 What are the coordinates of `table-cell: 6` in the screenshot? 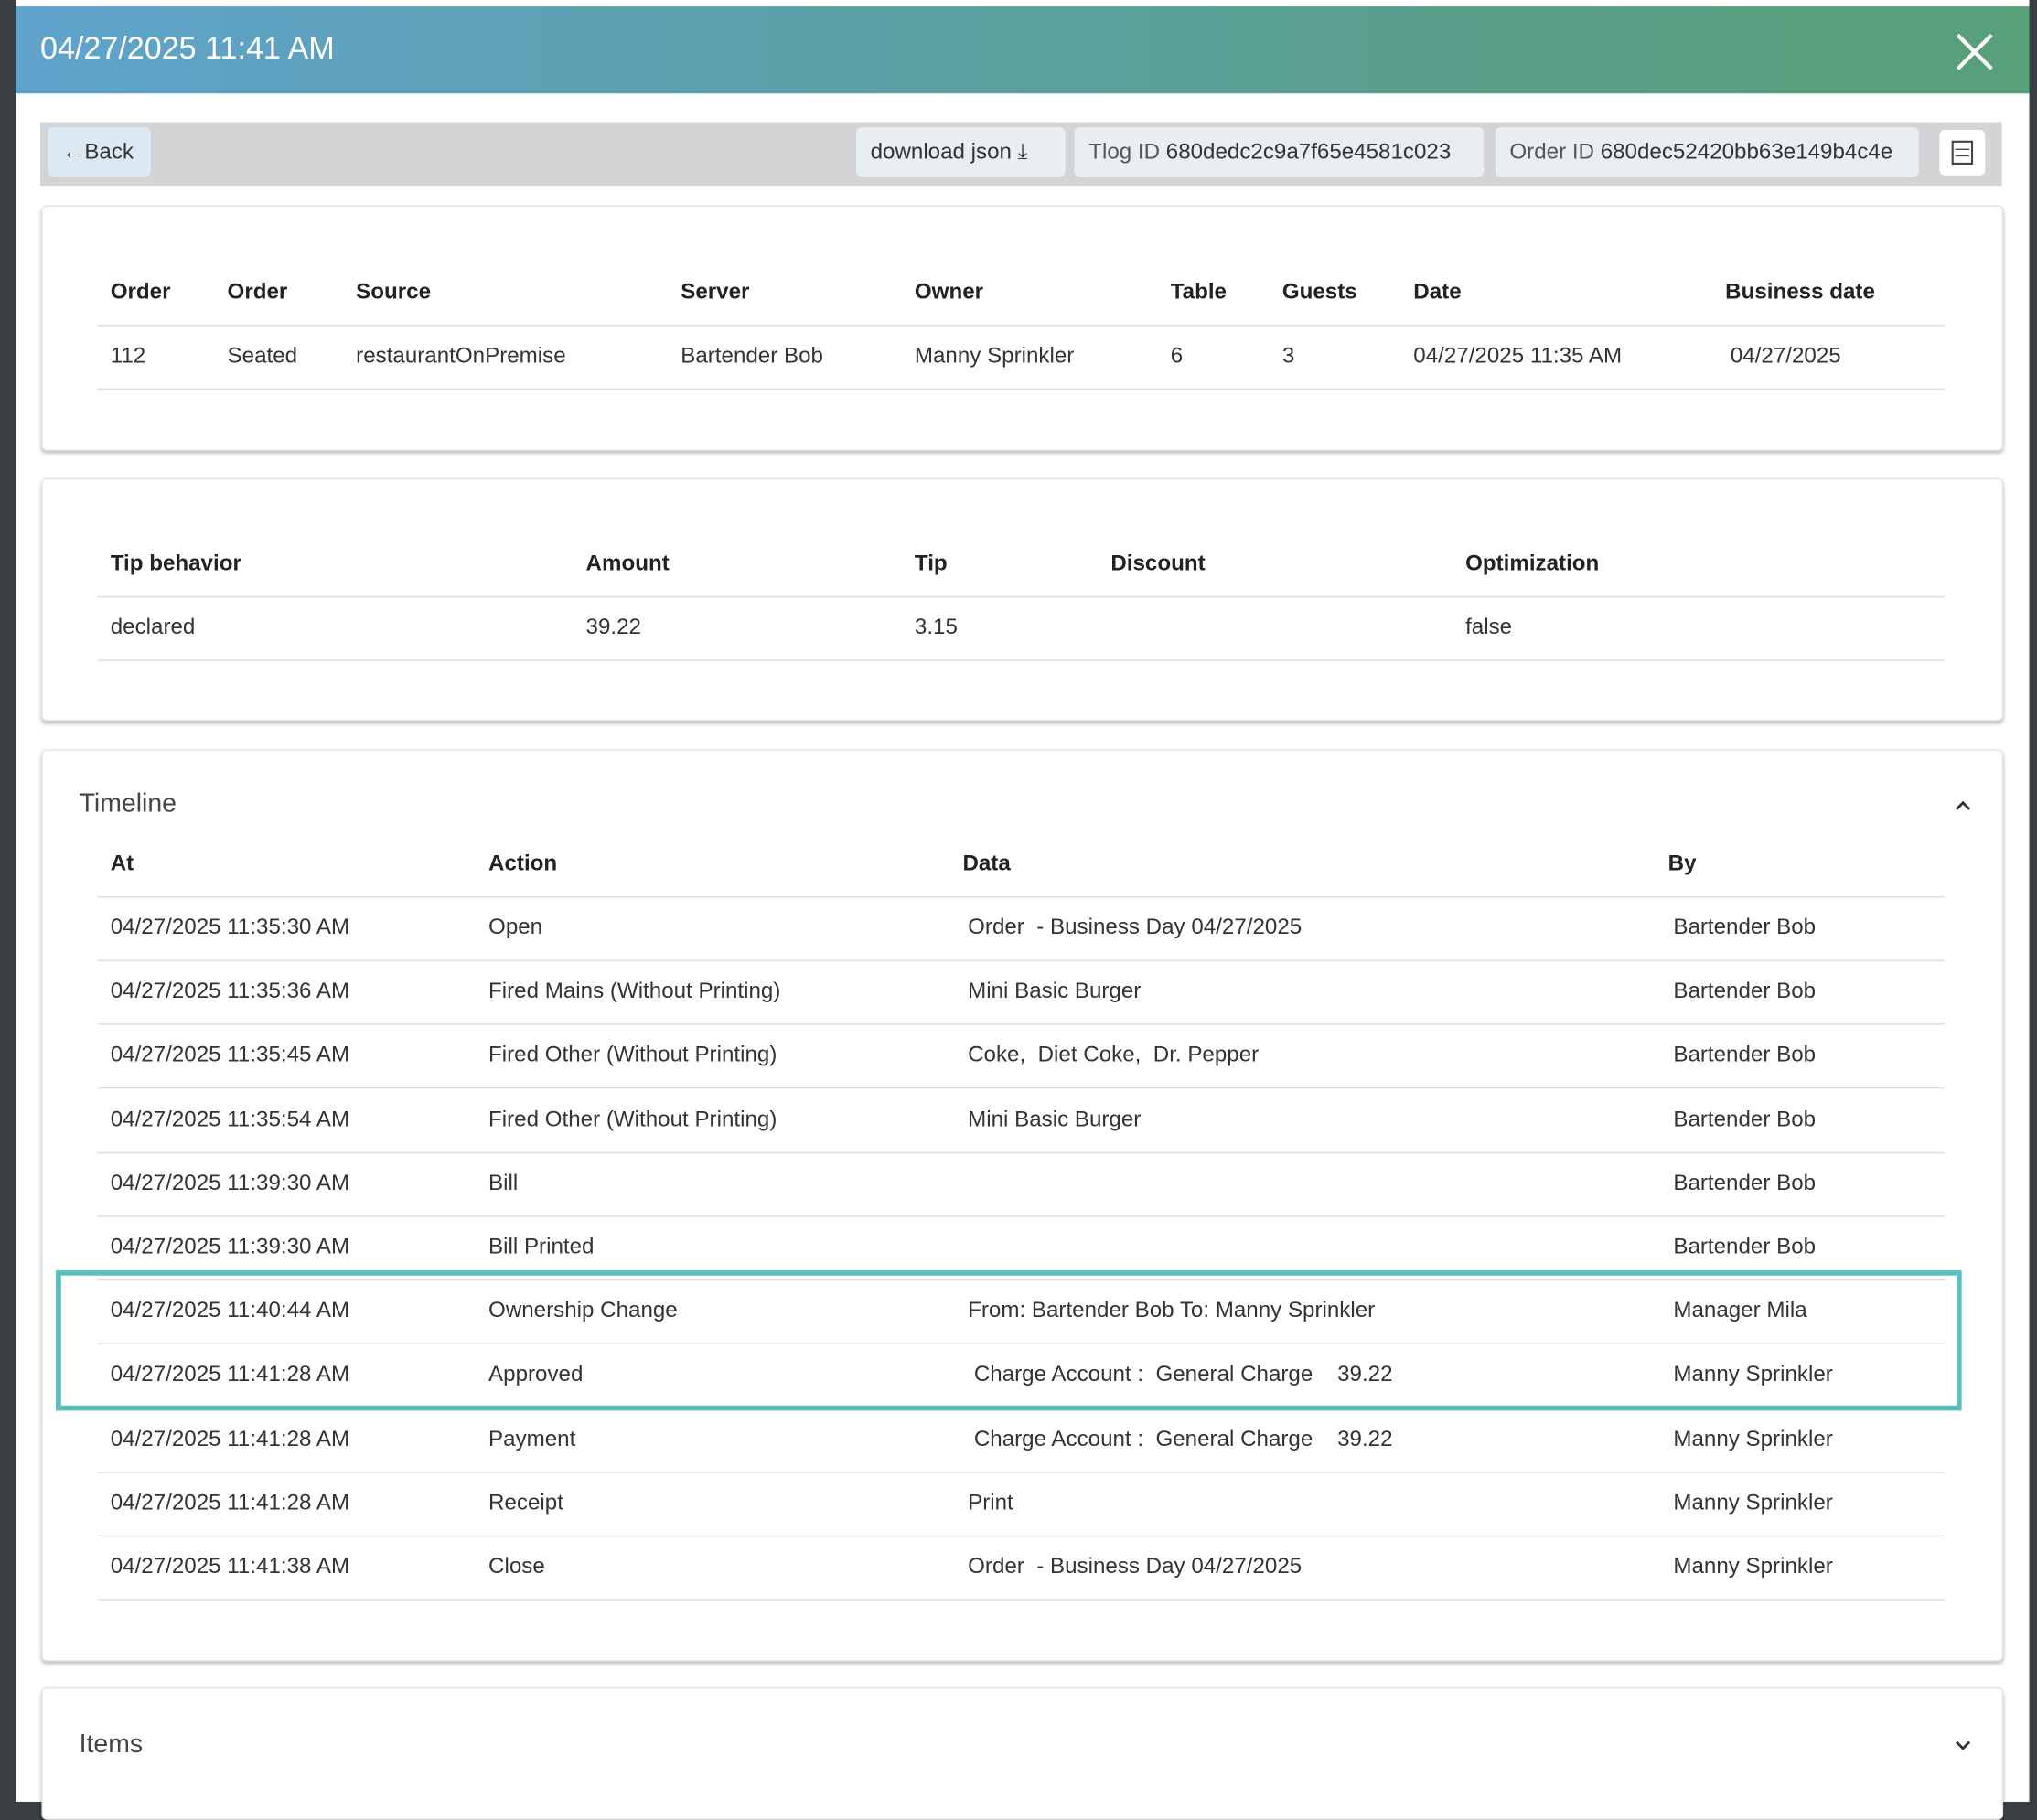 It's located at (1177, 356).